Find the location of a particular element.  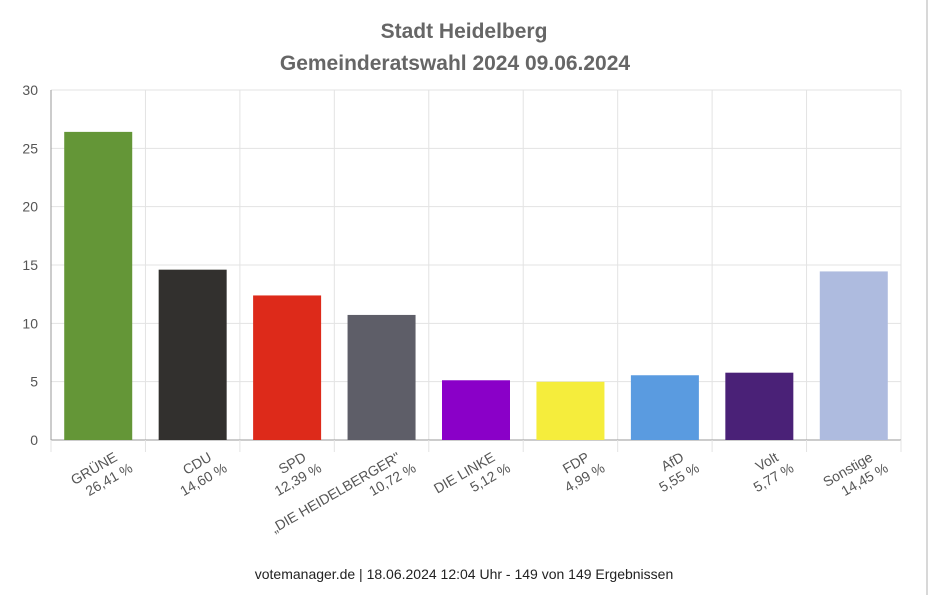

y-tick-label: 15 is located at coordinates (30, 265).